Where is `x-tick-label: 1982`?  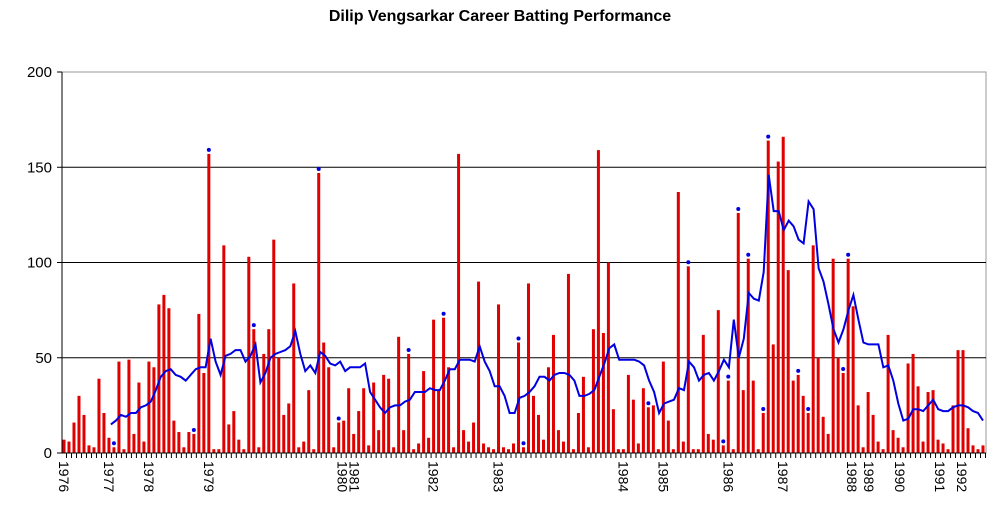
x-tick-label: 1982 is located at coordinates (434, 476).